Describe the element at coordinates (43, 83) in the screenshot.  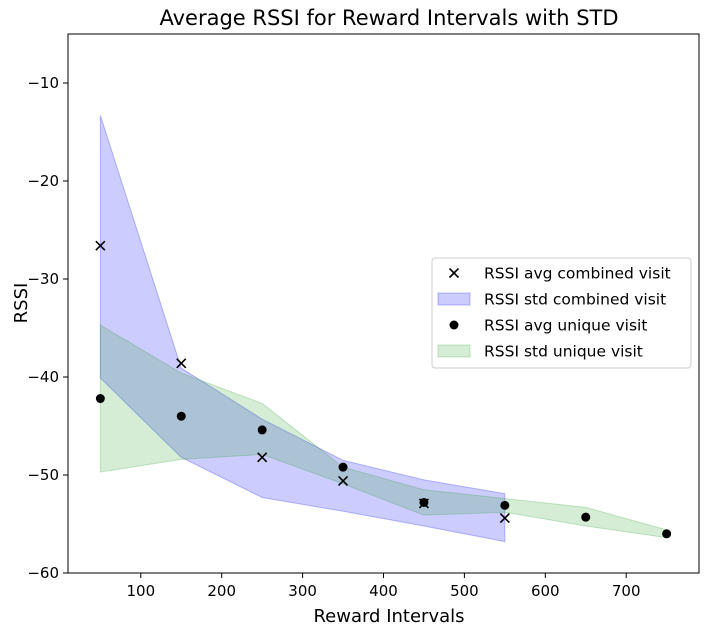
I see `y-tick-label-5: −10` at that location.